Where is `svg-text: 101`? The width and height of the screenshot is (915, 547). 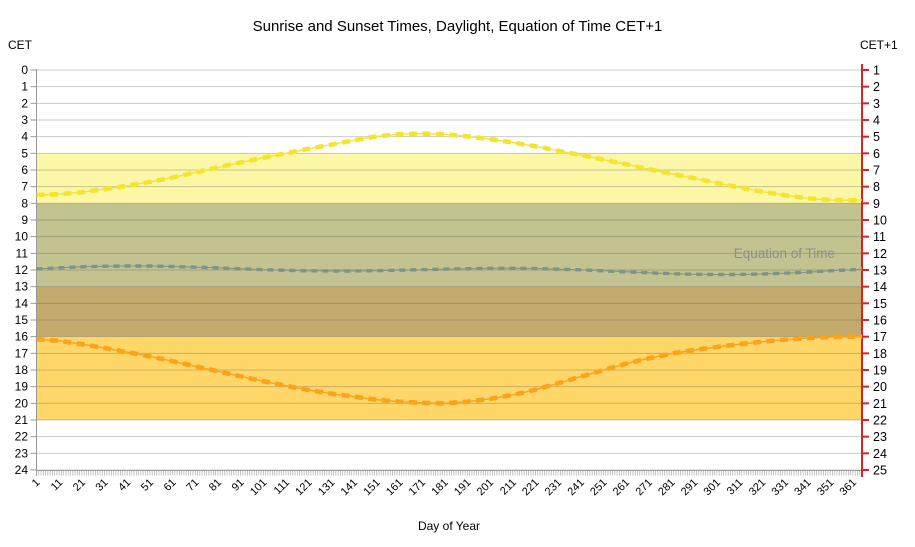 svg-text: 101 is located at coordinates (258, 487).